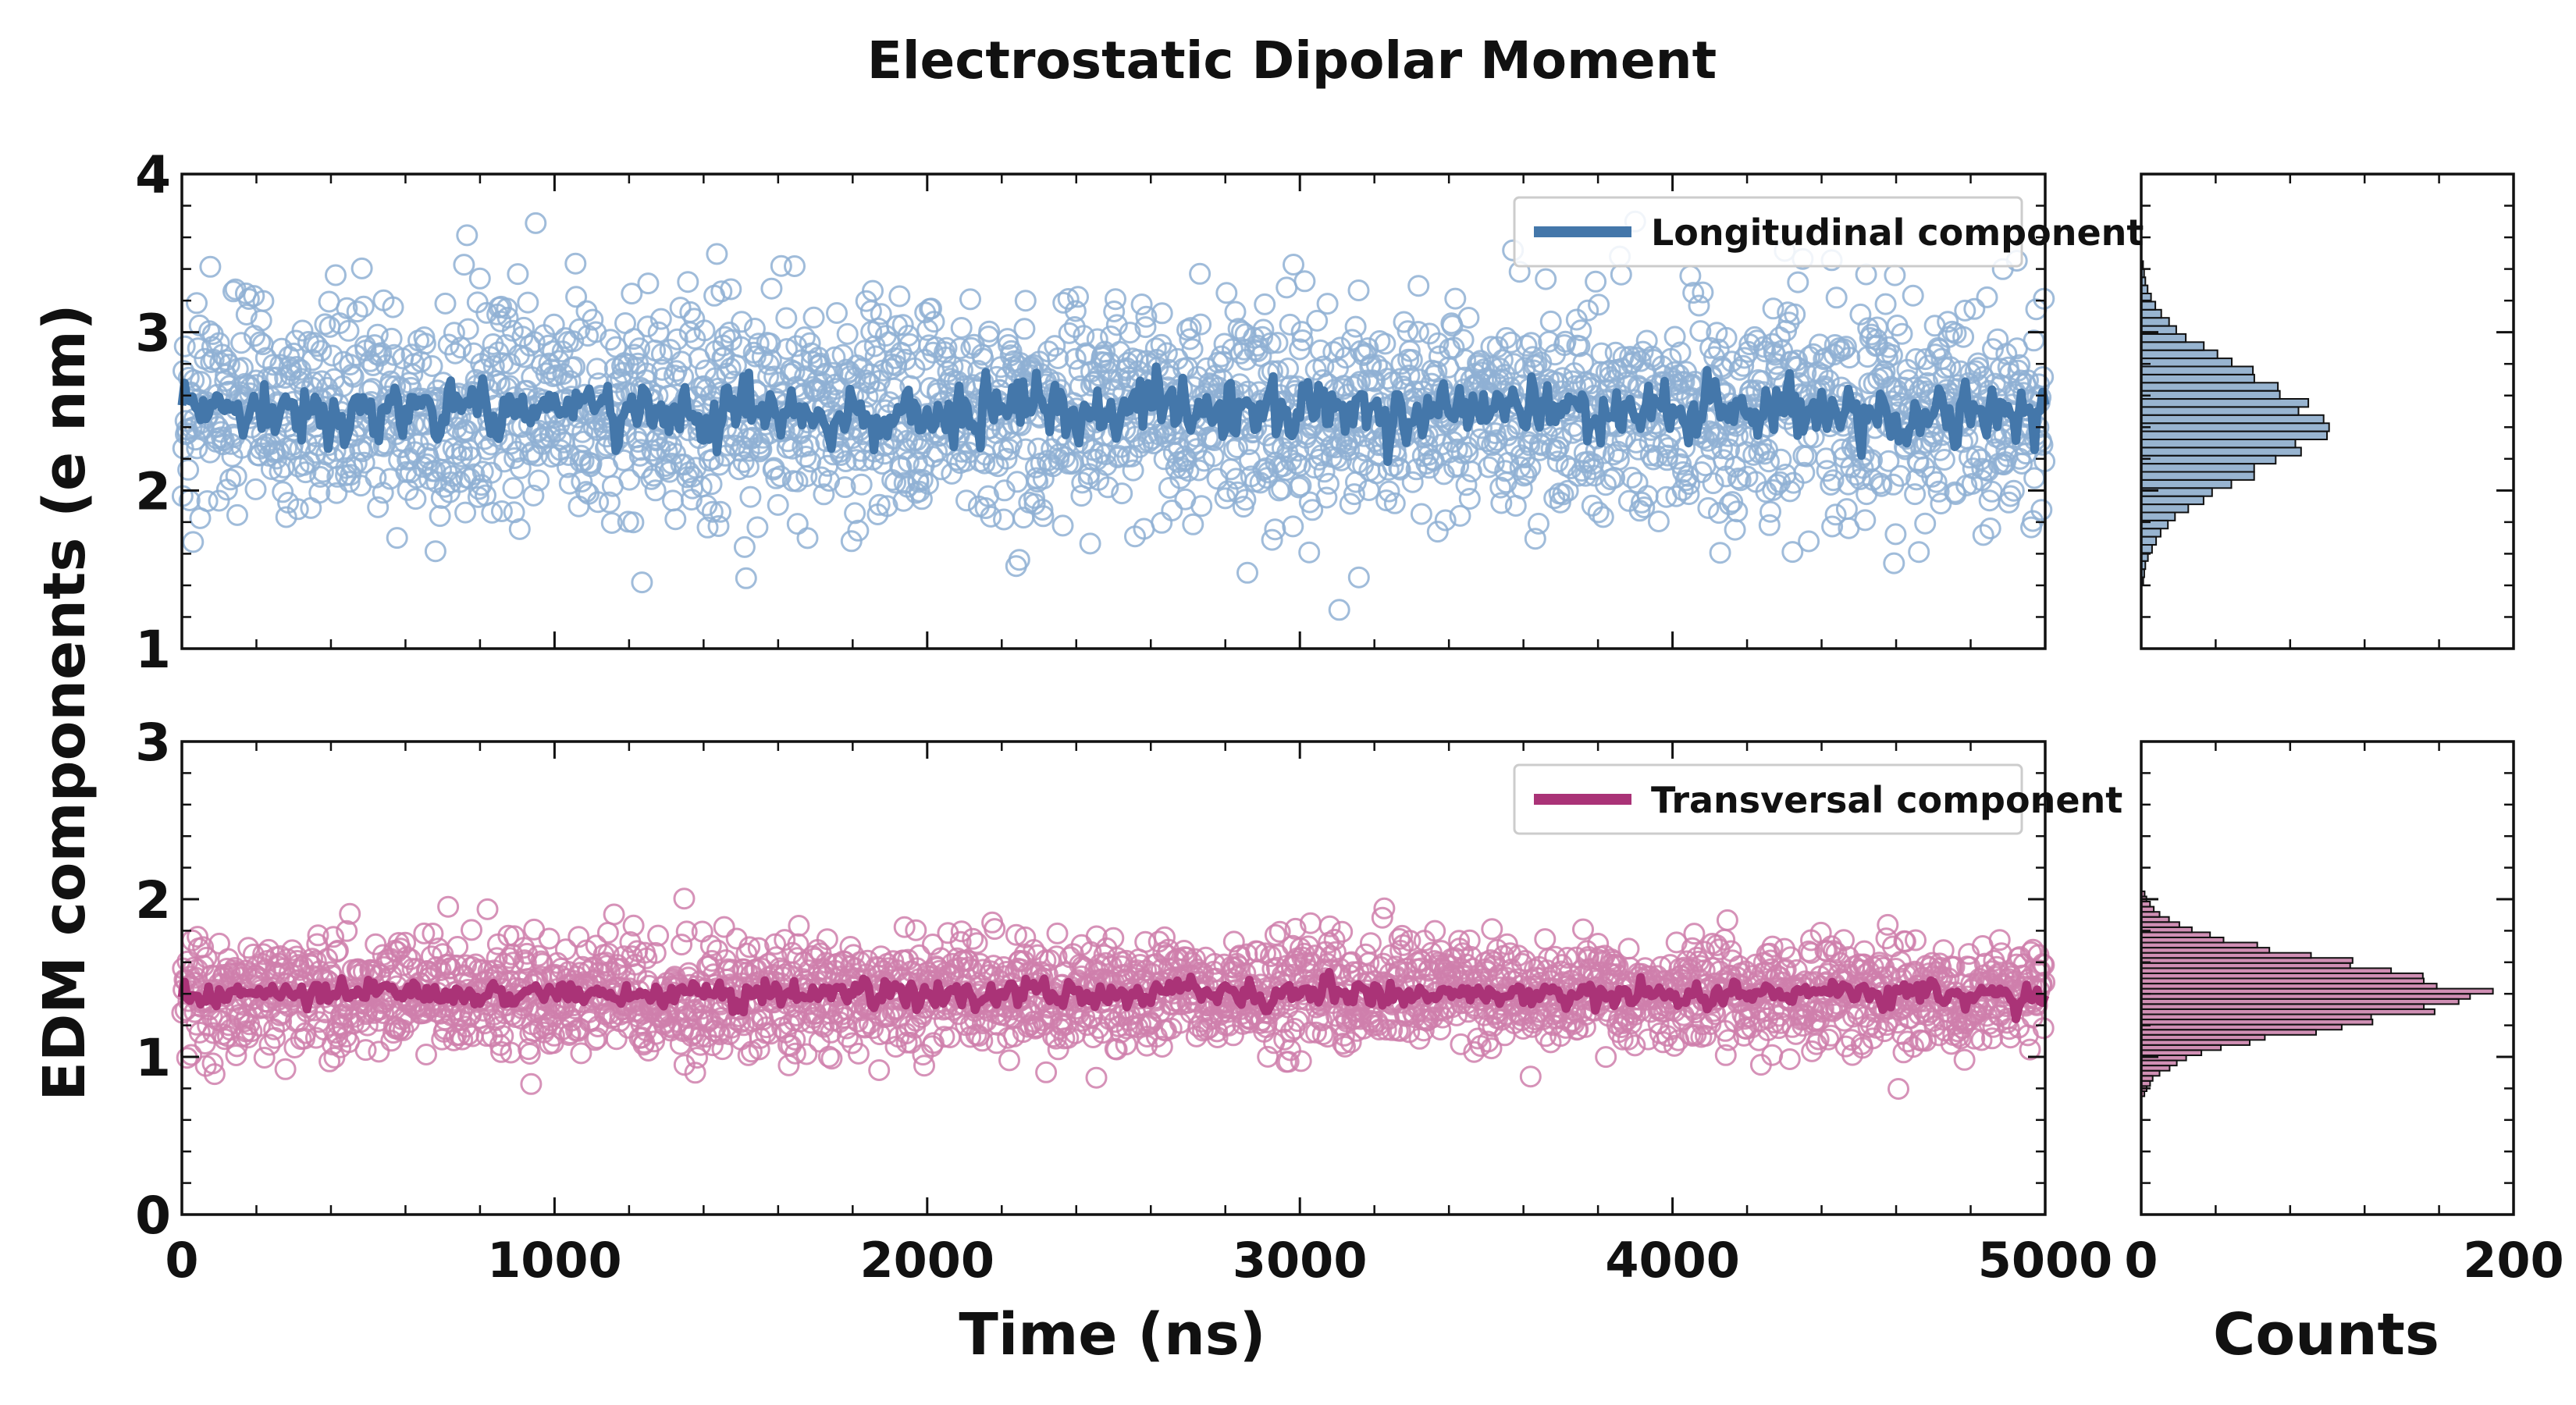  Describe the element at coordinates (153, 175) in the screenshot. I see `longitudinal-y-tick-label: 4` at that location.